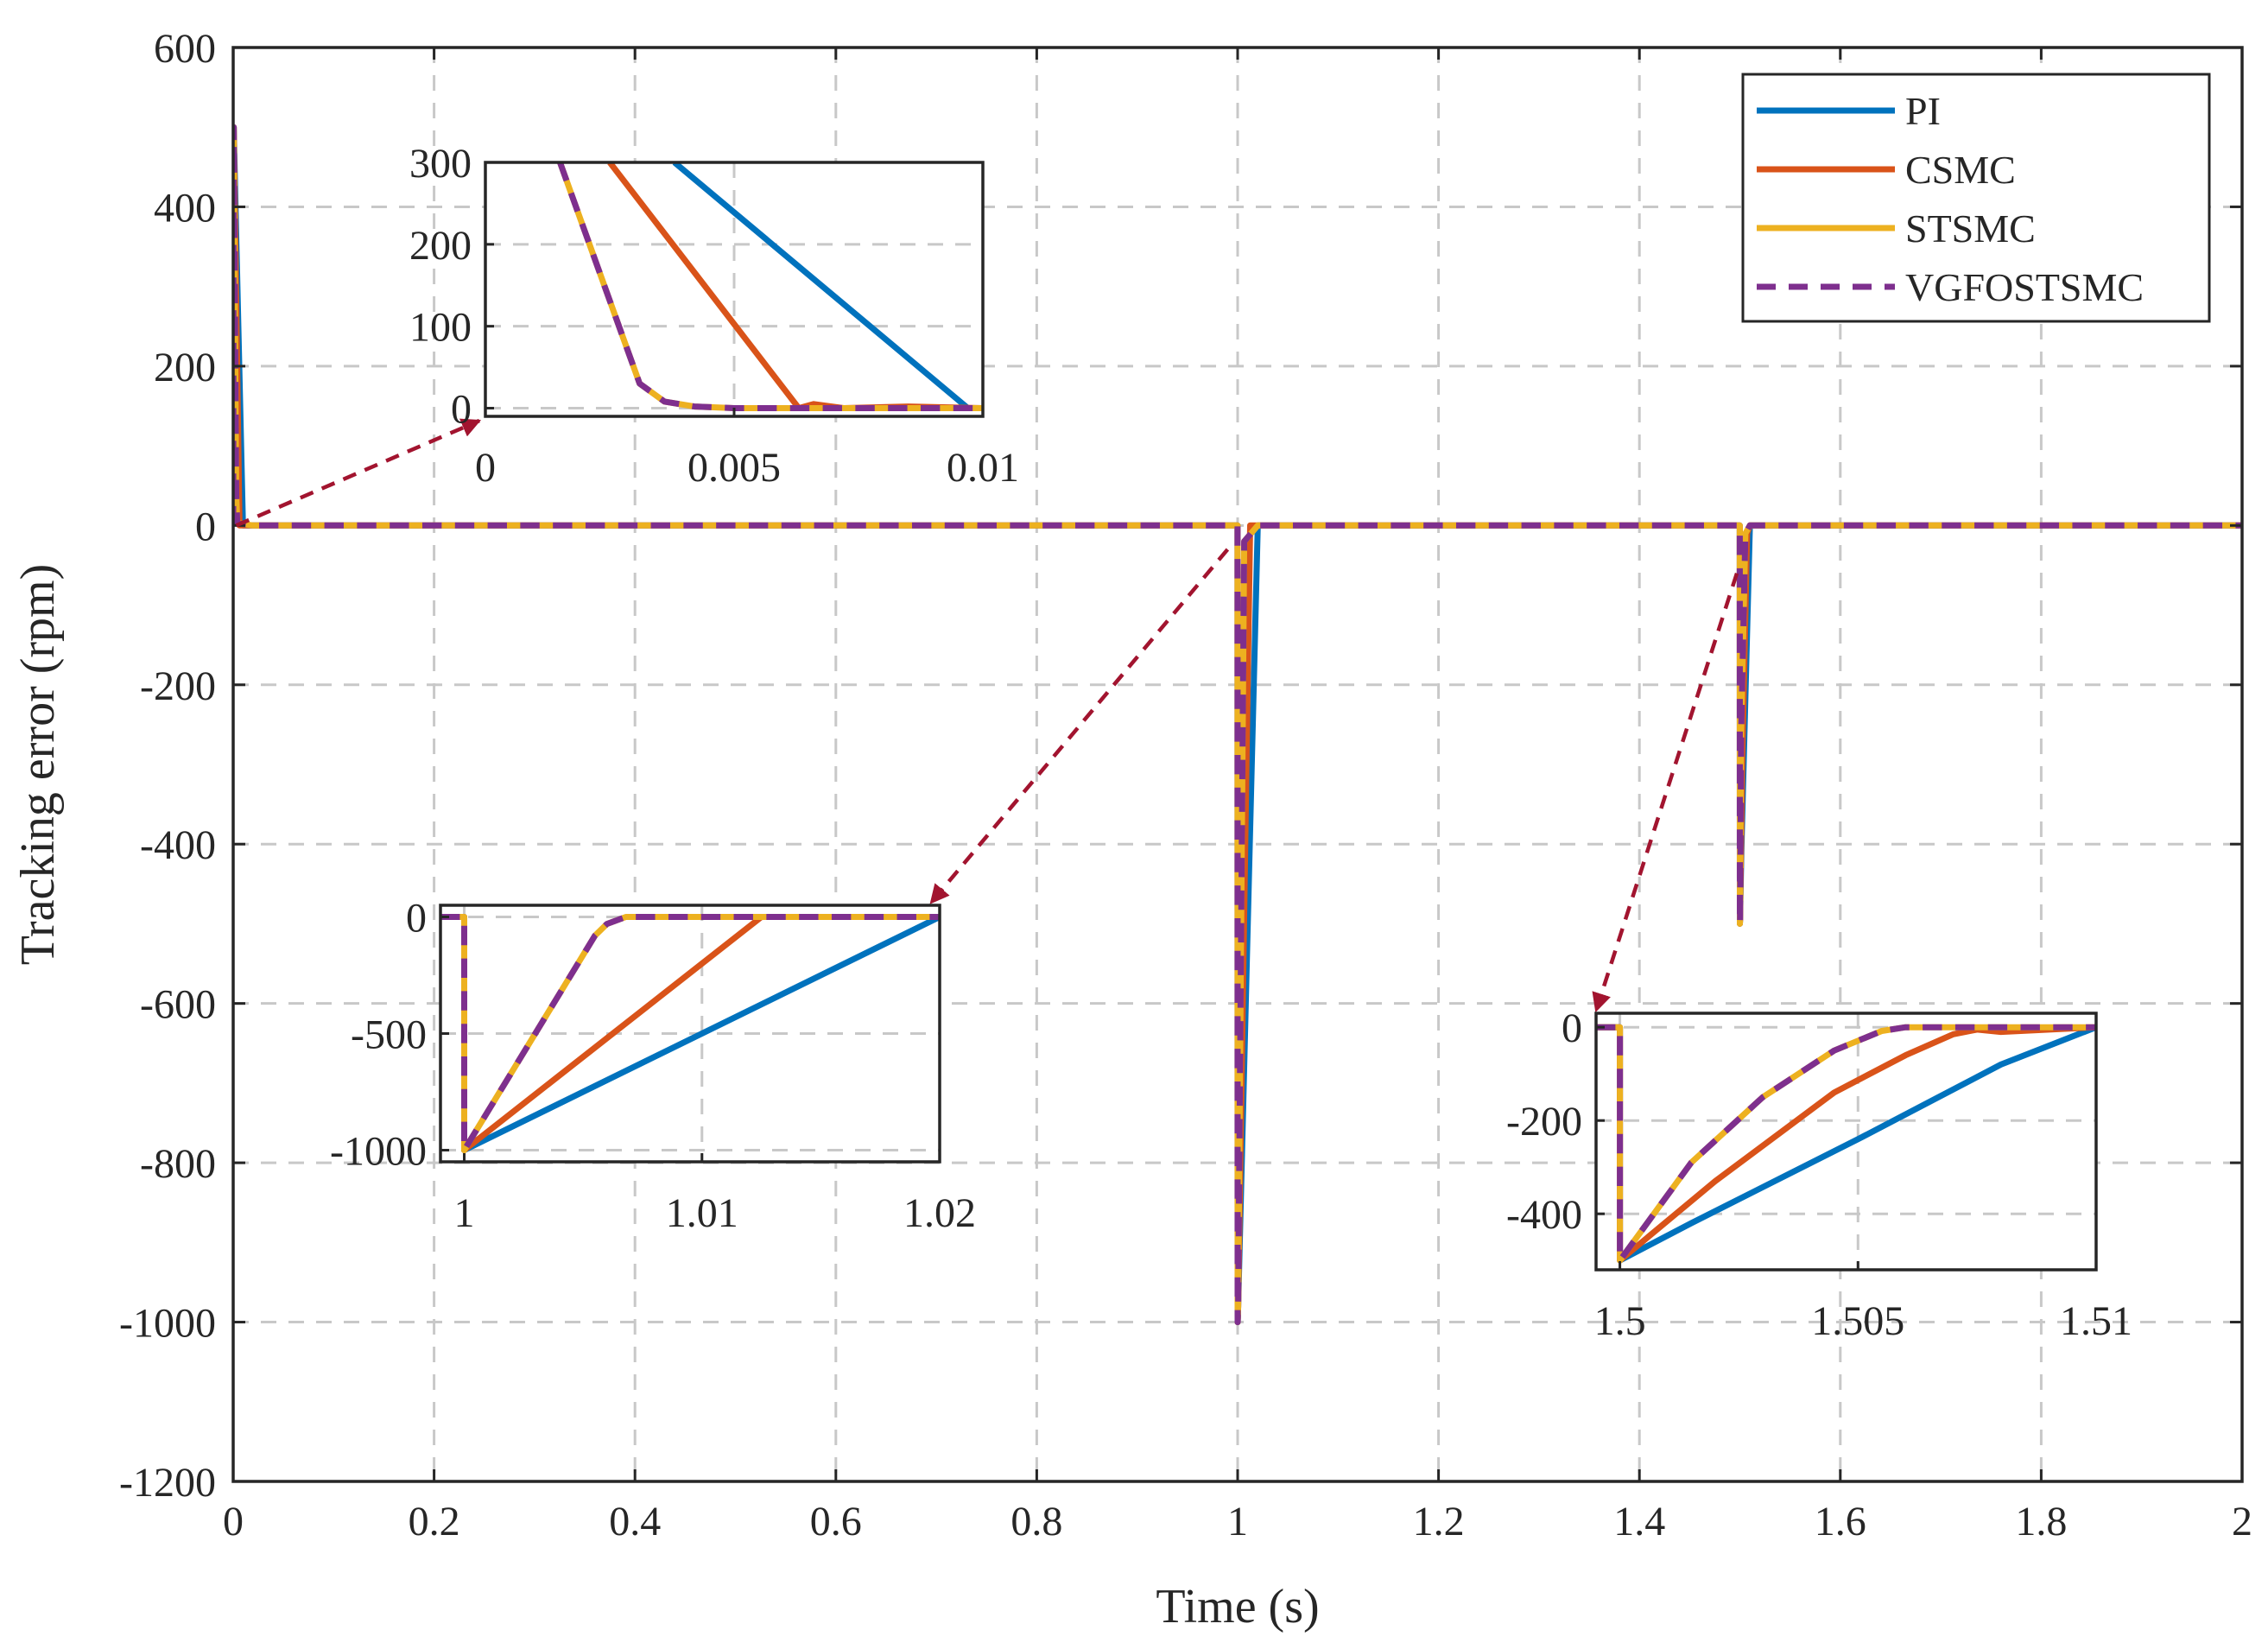 The image size is (2268, 1649). I want to click on x-tick-label: 0.4, so click(635, 1522).